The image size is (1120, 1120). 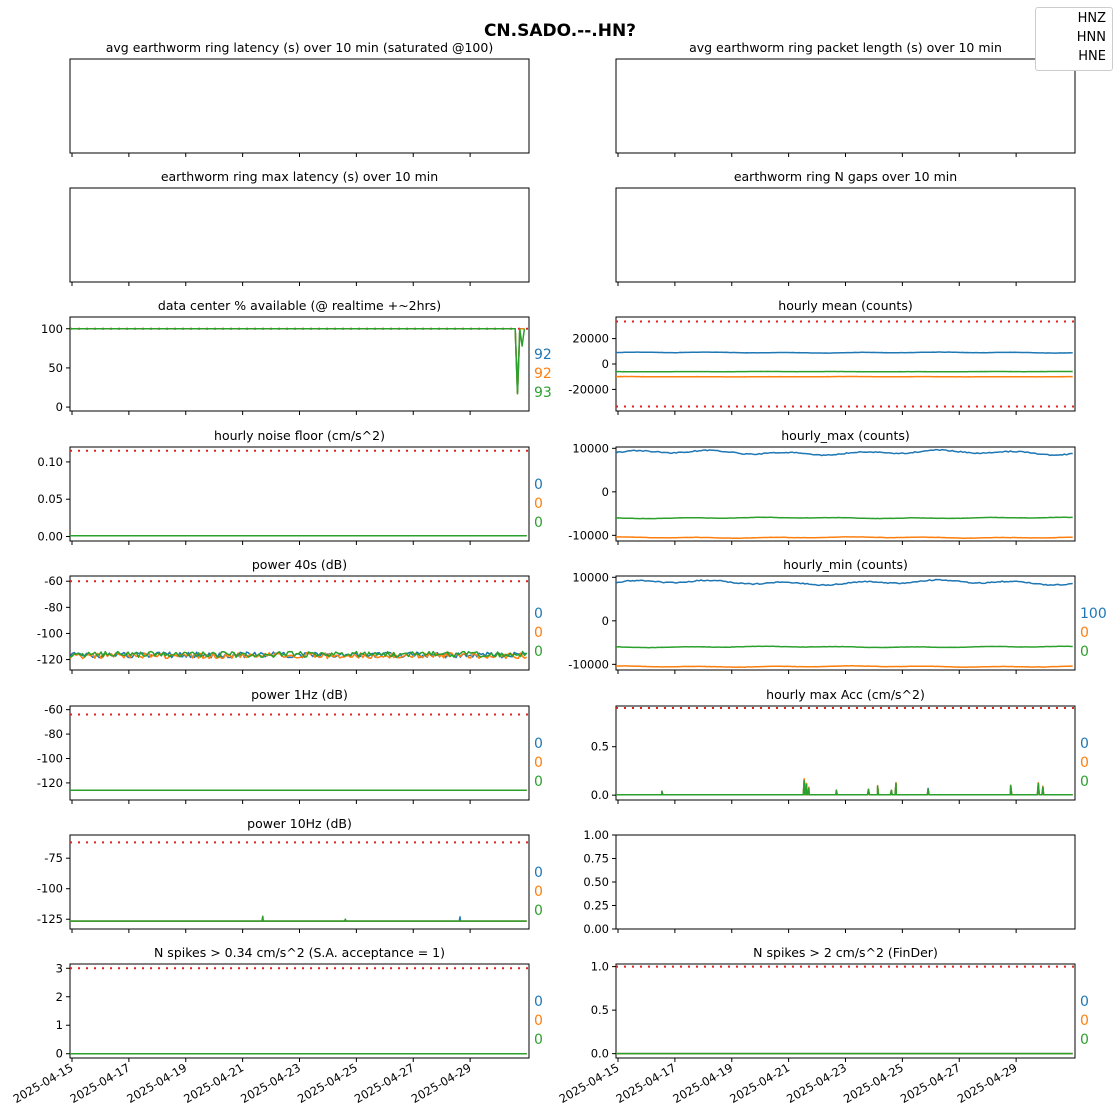 I want to click on ytick-label: -100, so click(x=50, y=758).